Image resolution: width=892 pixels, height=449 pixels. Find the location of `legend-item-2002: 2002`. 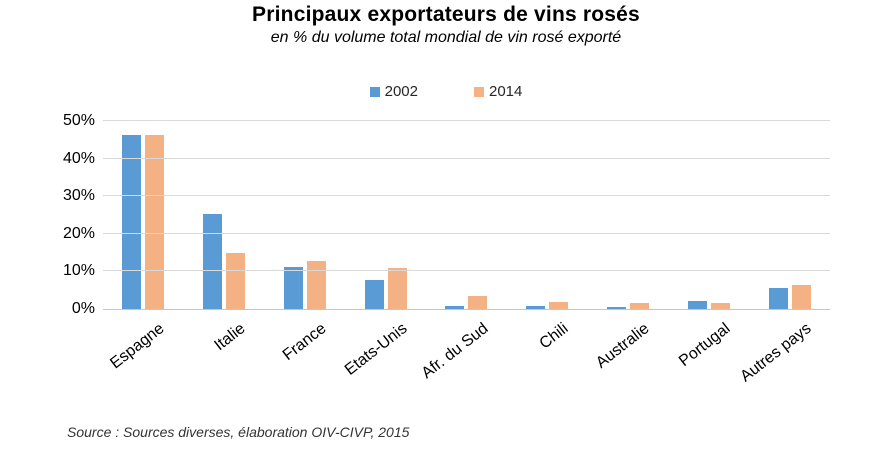

legend-item-2002: 2002 is located at coordinates (393, 91).